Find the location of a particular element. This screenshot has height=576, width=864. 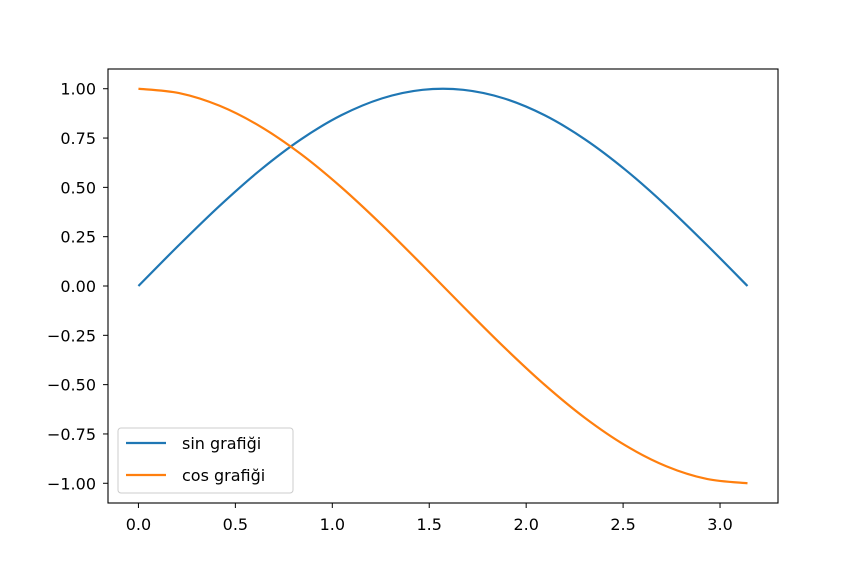

legend-box is located at coordinates (205, 460).